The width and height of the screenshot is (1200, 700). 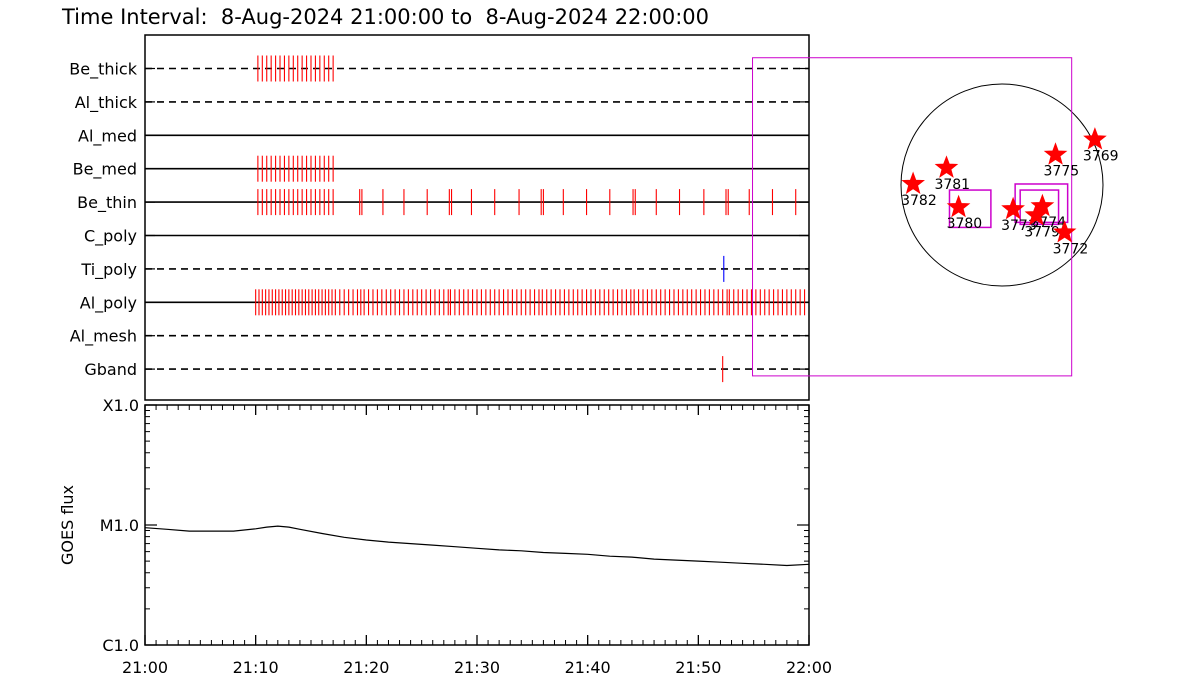 What do you see at coordinates (108, 303) in the screenshot?
I see `track-label-Al_poly: Al_poly` at bounding box center [108, 303].